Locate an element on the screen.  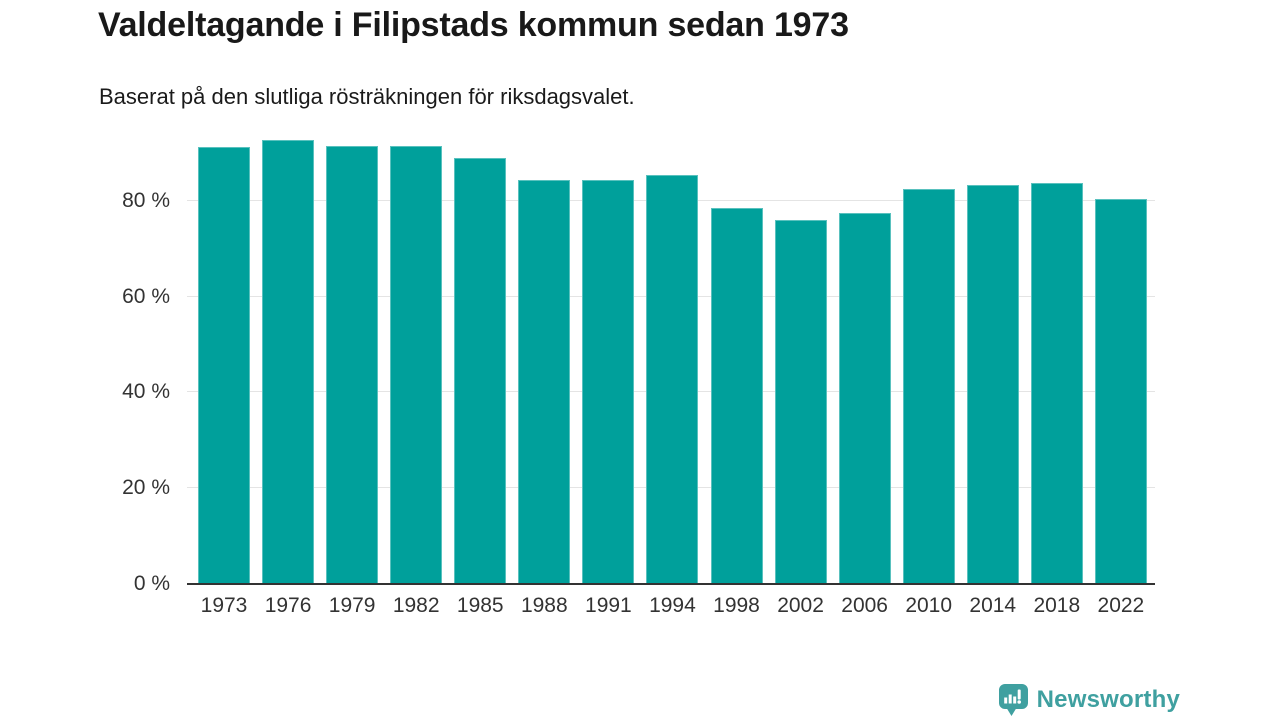
bar-2002 is located at coordinates (800, 401).